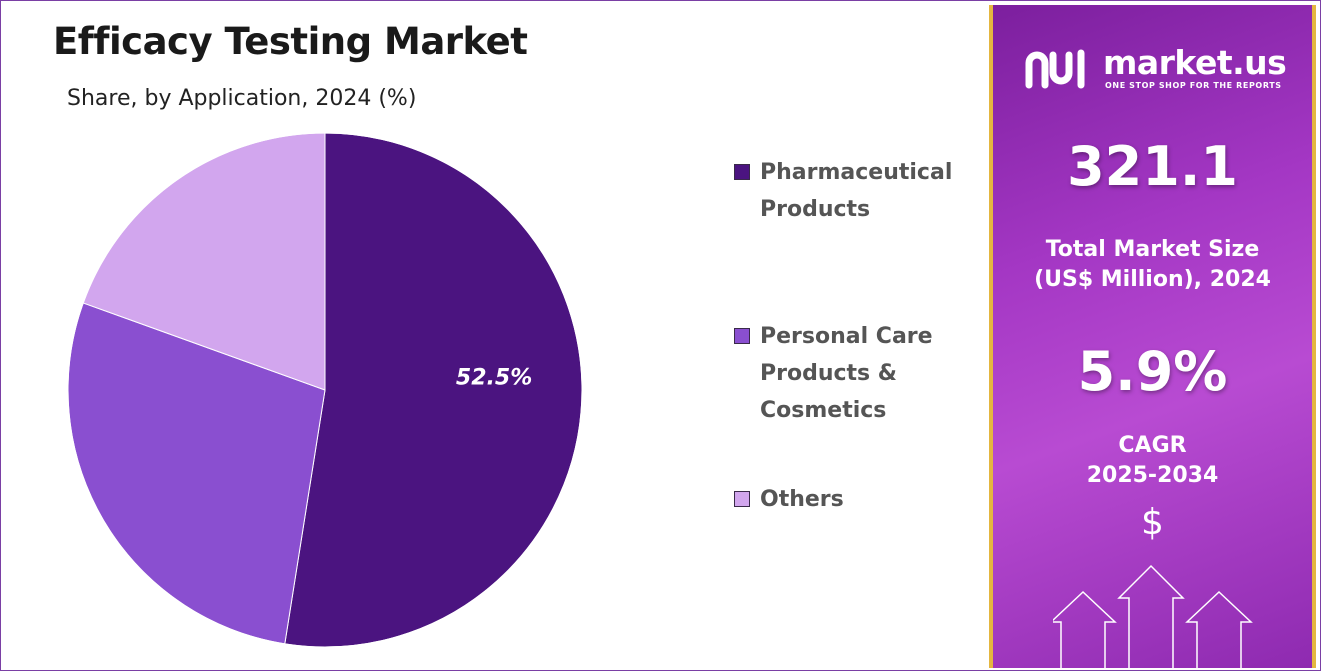 The height and width of the screenshot is (671, 1321). Describe the element at coordinates (1152, 522) in the screenshot. I see `dollar-icon: $` at that location.